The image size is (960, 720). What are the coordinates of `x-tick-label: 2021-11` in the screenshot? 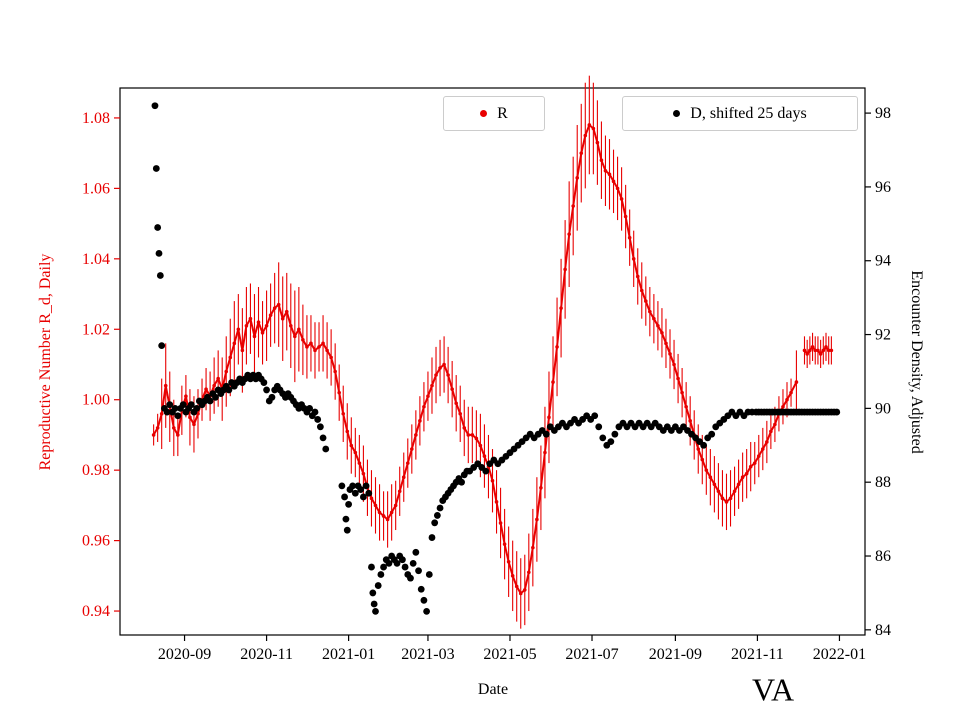 It's located at (757, 654).